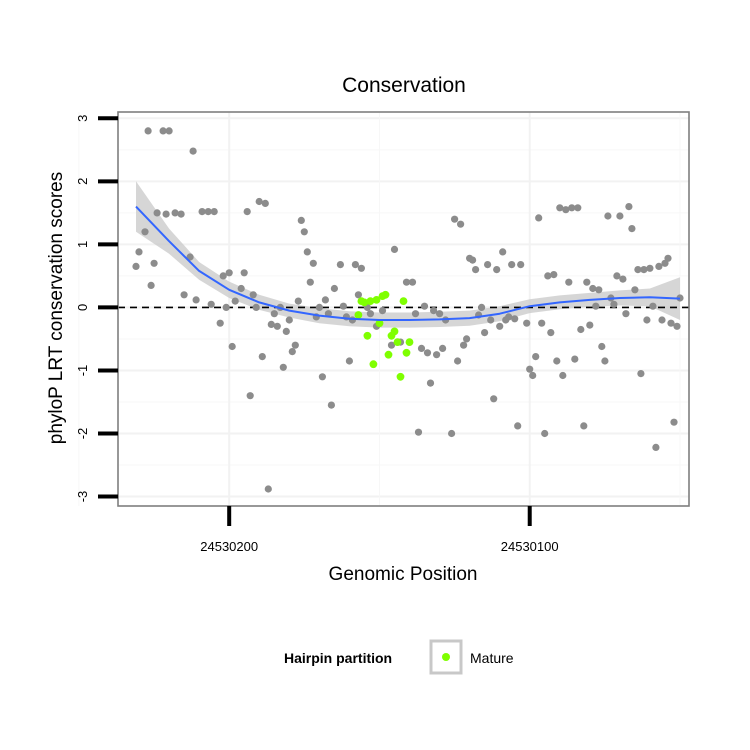 The height and width of the screenshot is (750, 750). I want to click on x-axis-title: Genomic Position, so click(403, 574).